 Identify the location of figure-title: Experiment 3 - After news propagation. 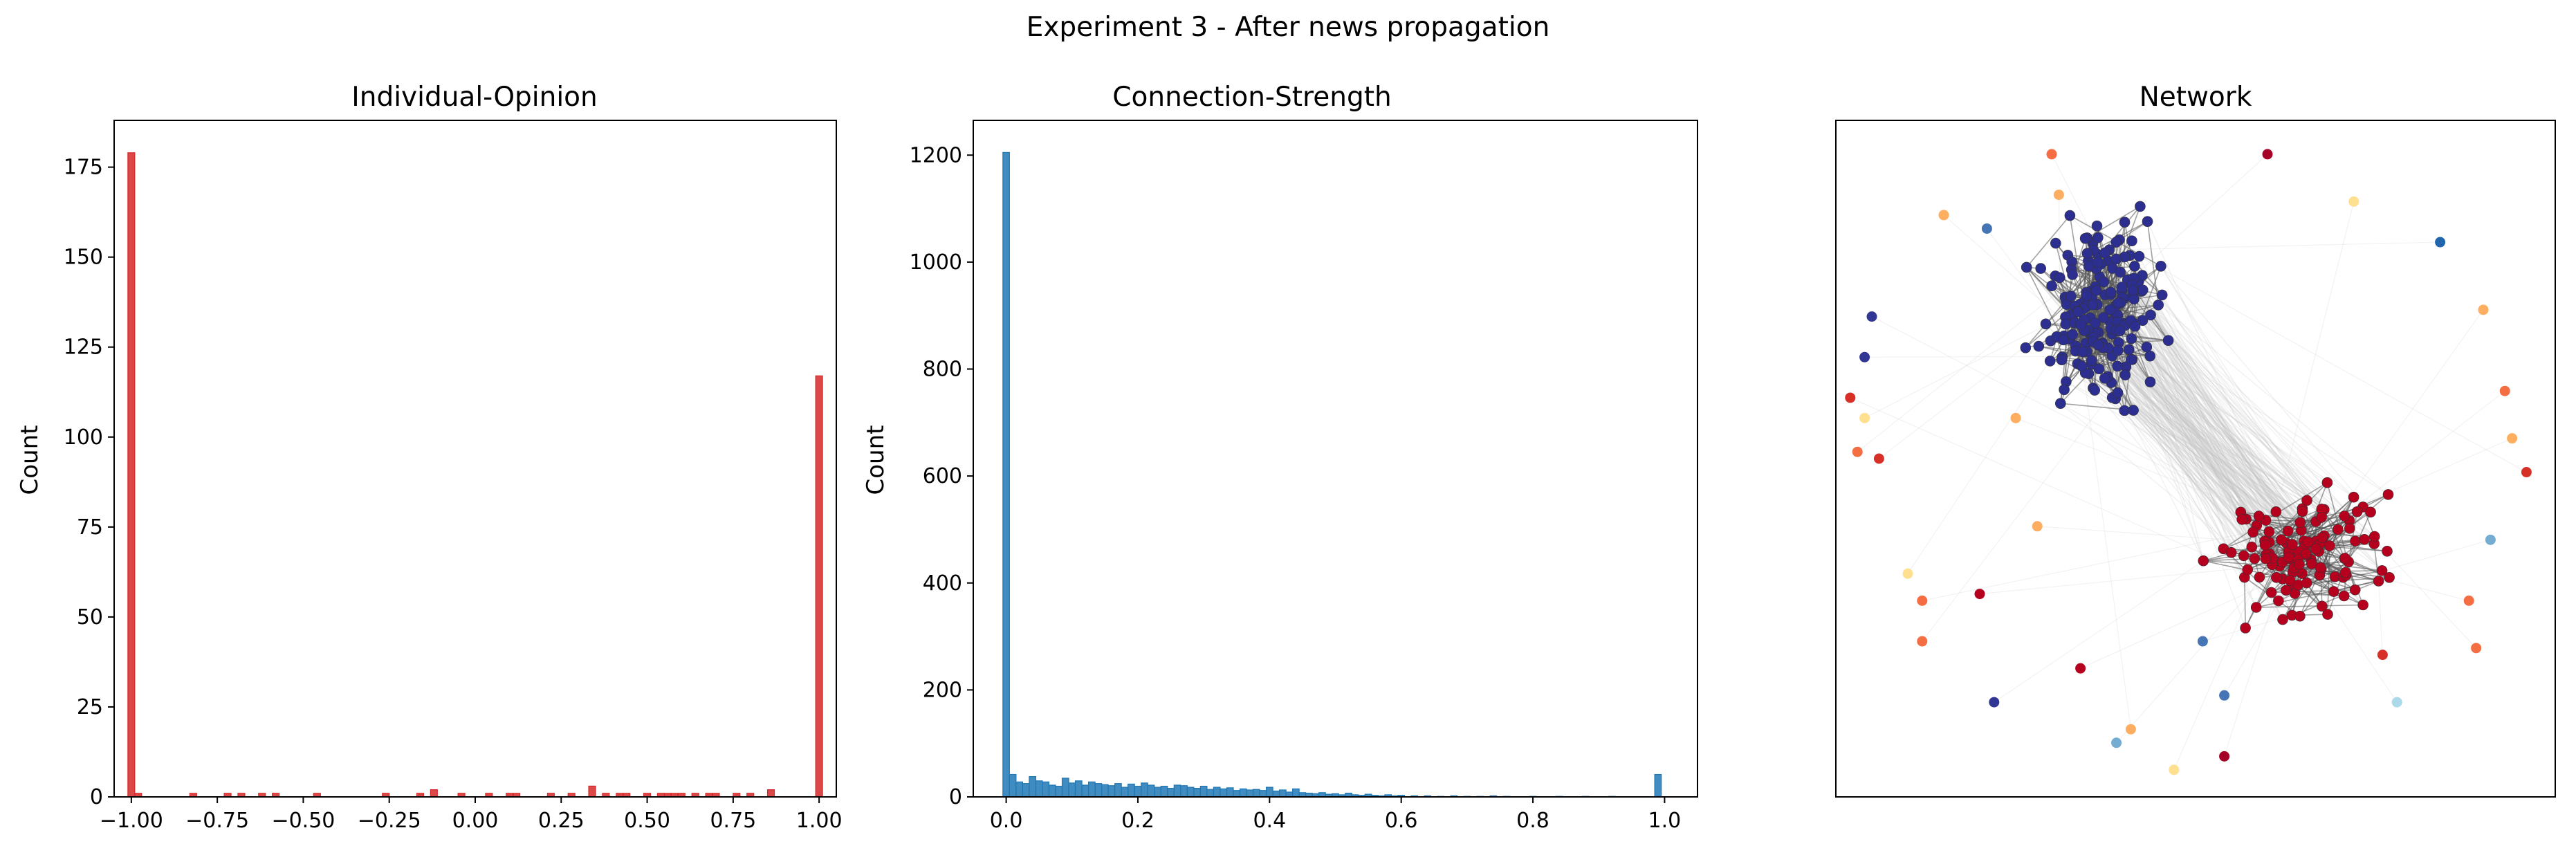
(1288, 27).